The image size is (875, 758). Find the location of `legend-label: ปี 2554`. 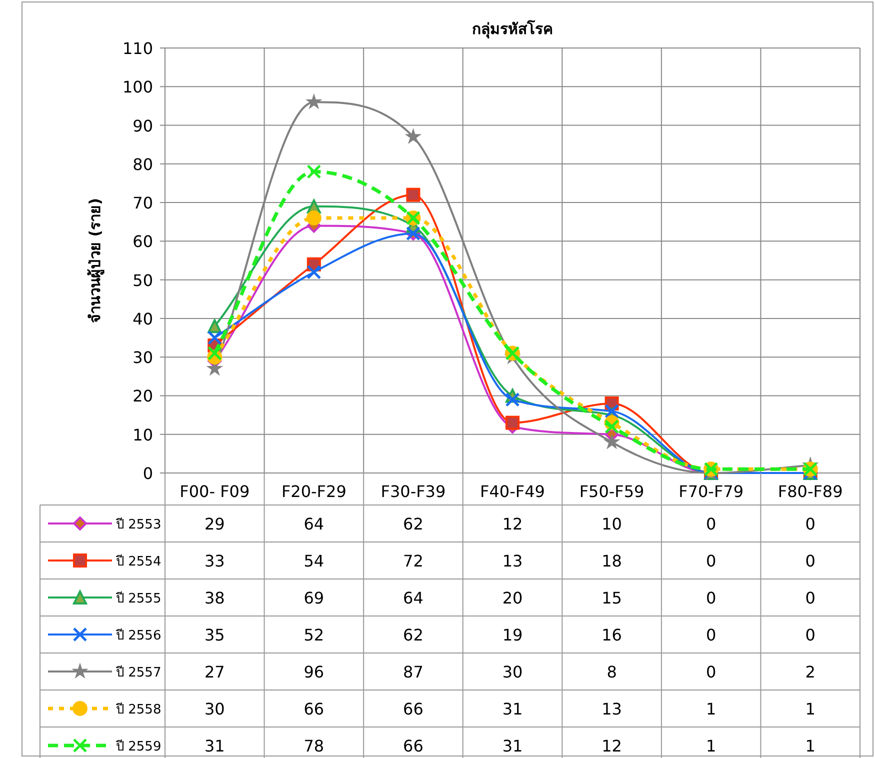

legend-label: ปี 2554 is located at coordinates (138, 562).